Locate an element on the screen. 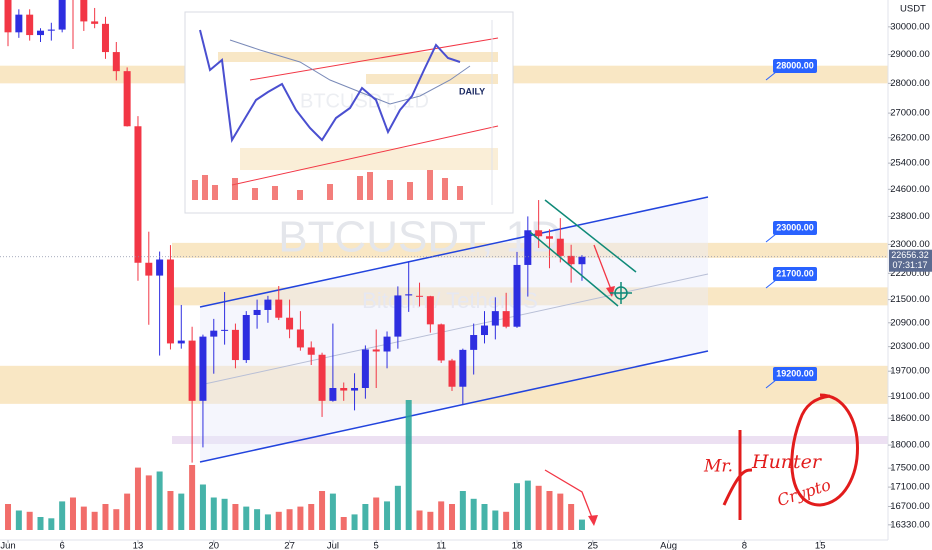  volume-arrow-head is located at coordinates (593, 520).